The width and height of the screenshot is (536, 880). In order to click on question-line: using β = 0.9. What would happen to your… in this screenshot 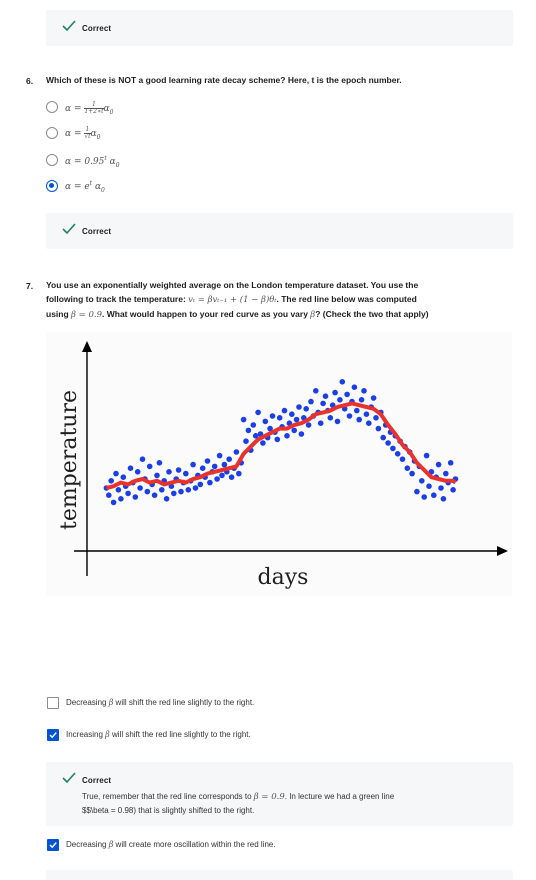, I will do `click(276, 314)`.